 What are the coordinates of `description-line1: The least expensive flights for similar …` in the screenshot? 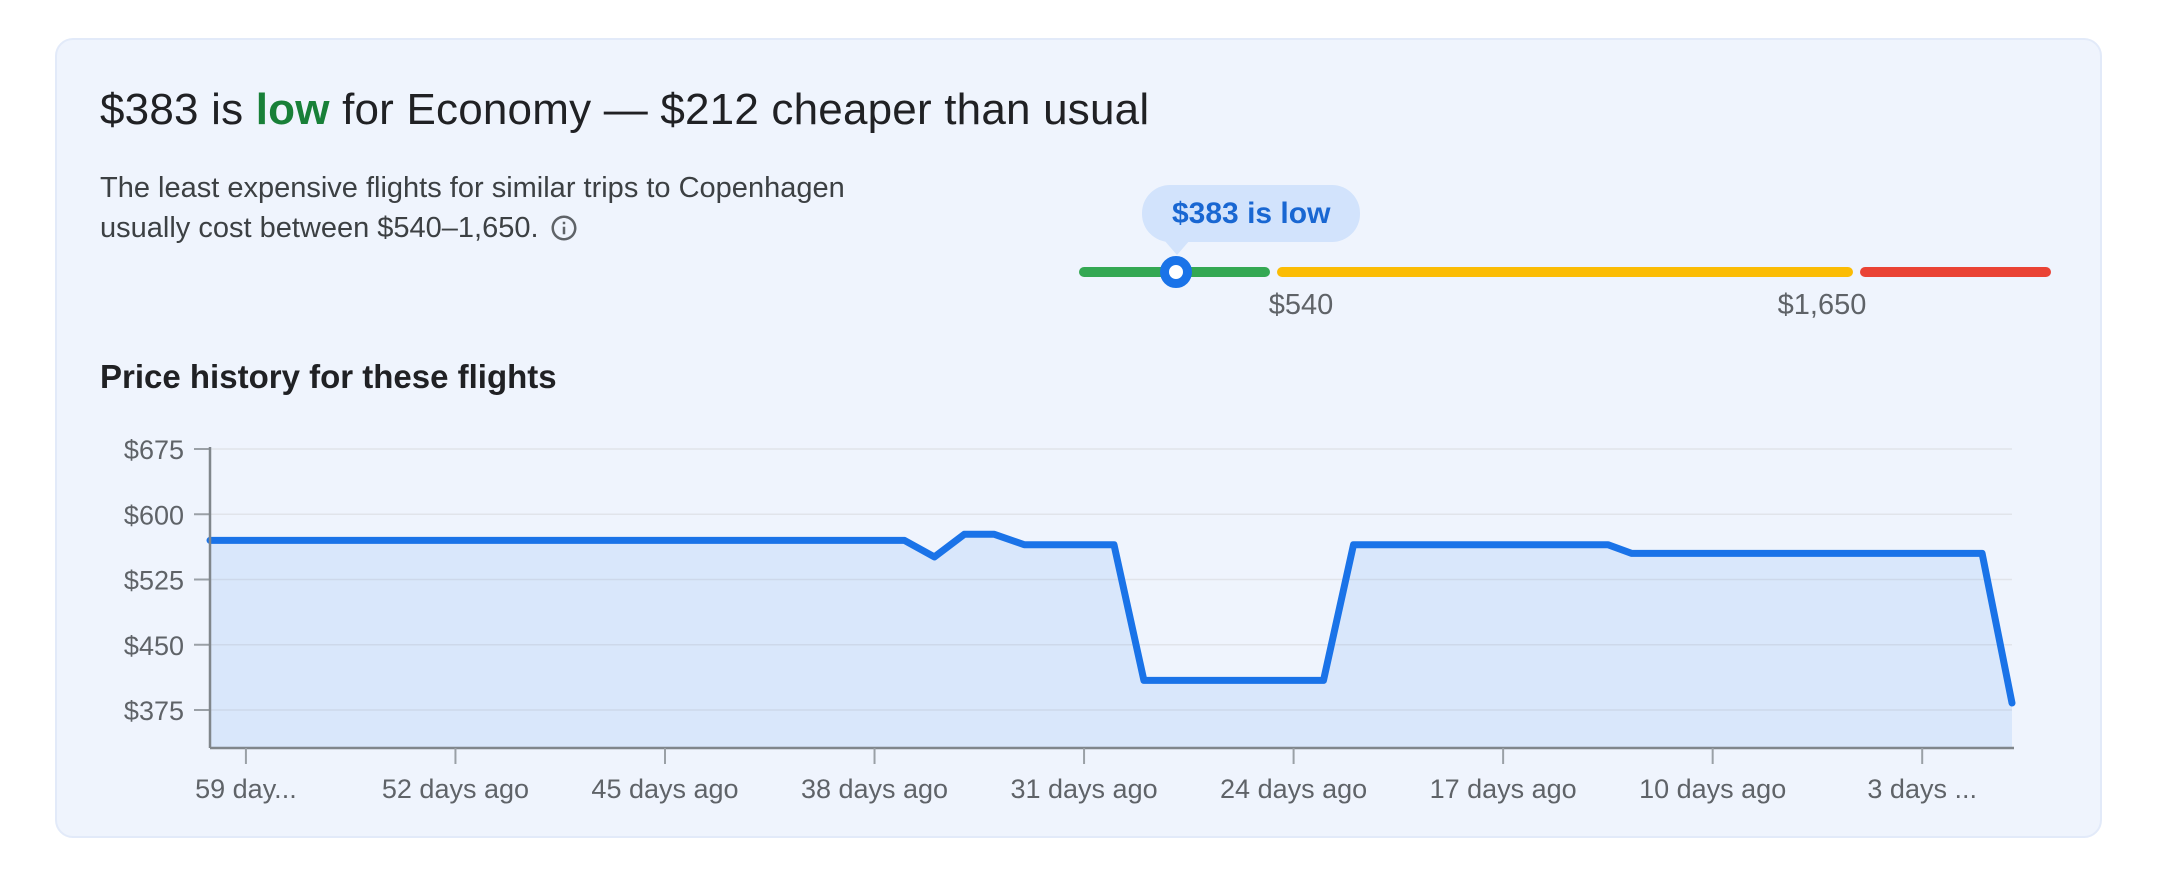 It's located at (472, 188).